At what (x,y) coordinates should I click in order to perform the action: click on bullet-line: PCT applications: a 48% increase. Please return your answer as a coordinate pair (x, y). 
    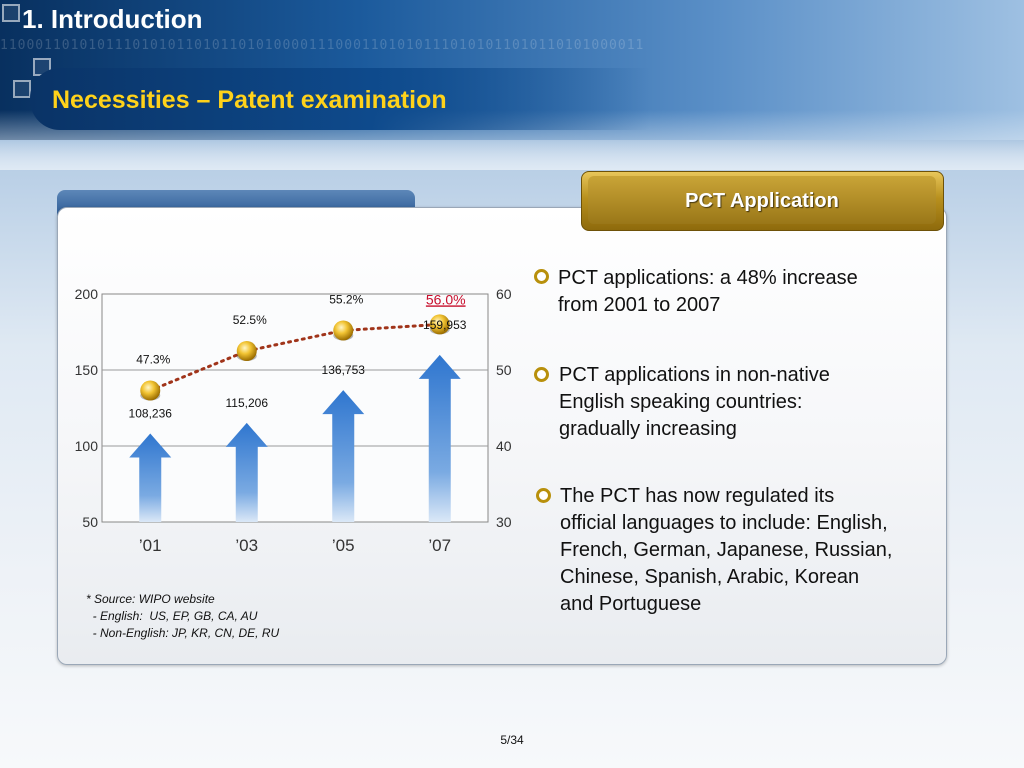
    Looking at the image, I should click on (708, 278).